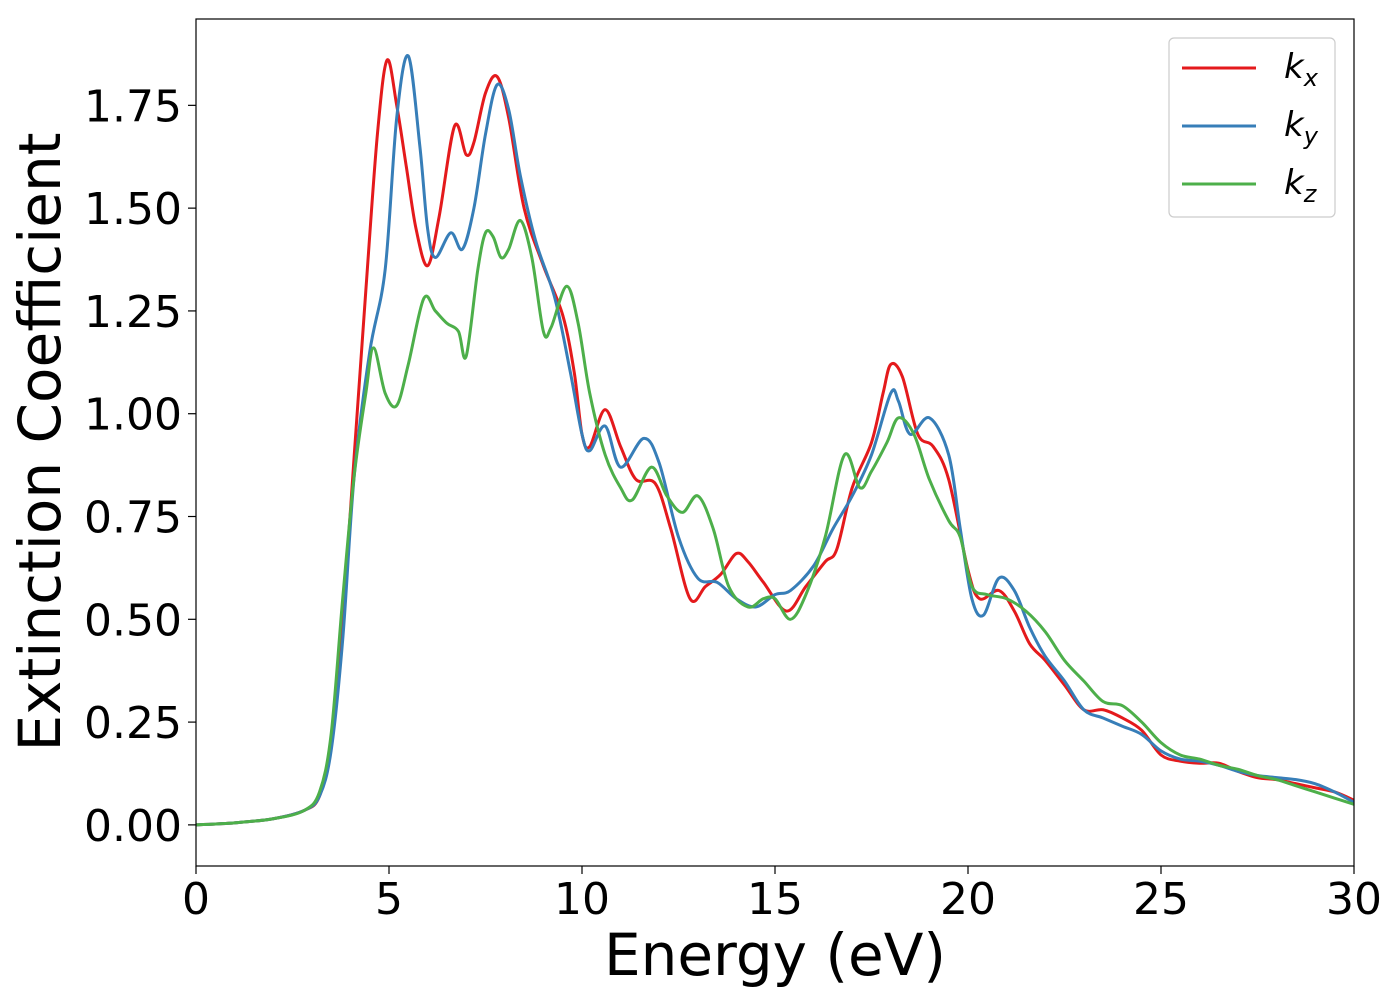  I want to click on y-tick-label: 0.75, so click(133, 518).